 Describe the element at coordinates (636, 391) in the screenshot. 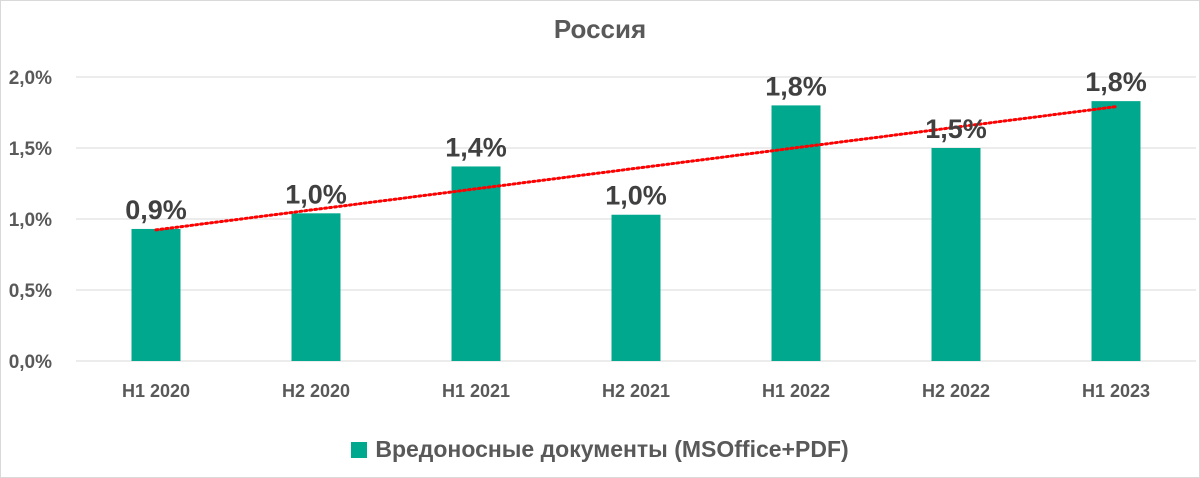

I see `x-tick-label: H2 2021` at that location.